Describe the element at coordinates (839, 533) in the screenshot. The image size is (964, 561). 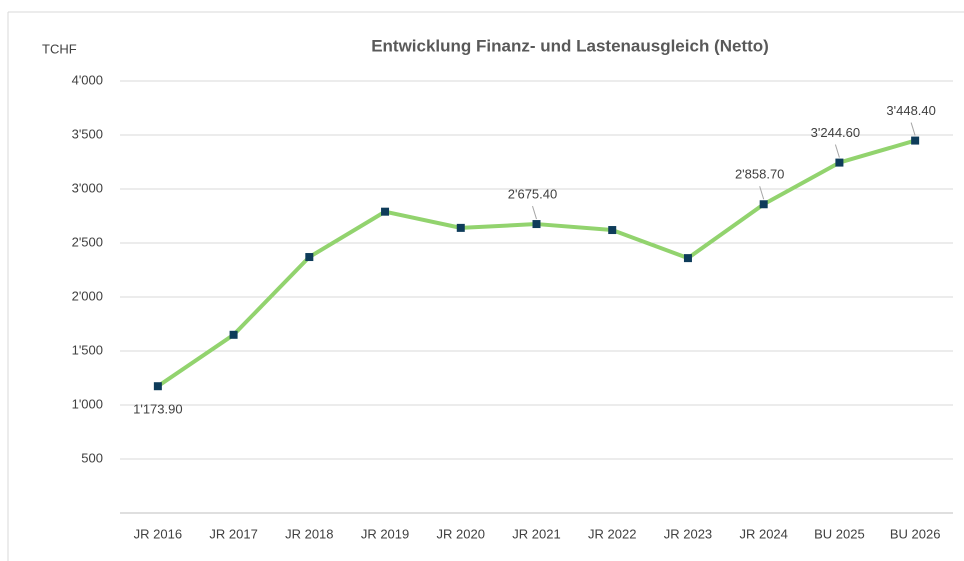
I see `x-tick-label: BU 2025` at that location.